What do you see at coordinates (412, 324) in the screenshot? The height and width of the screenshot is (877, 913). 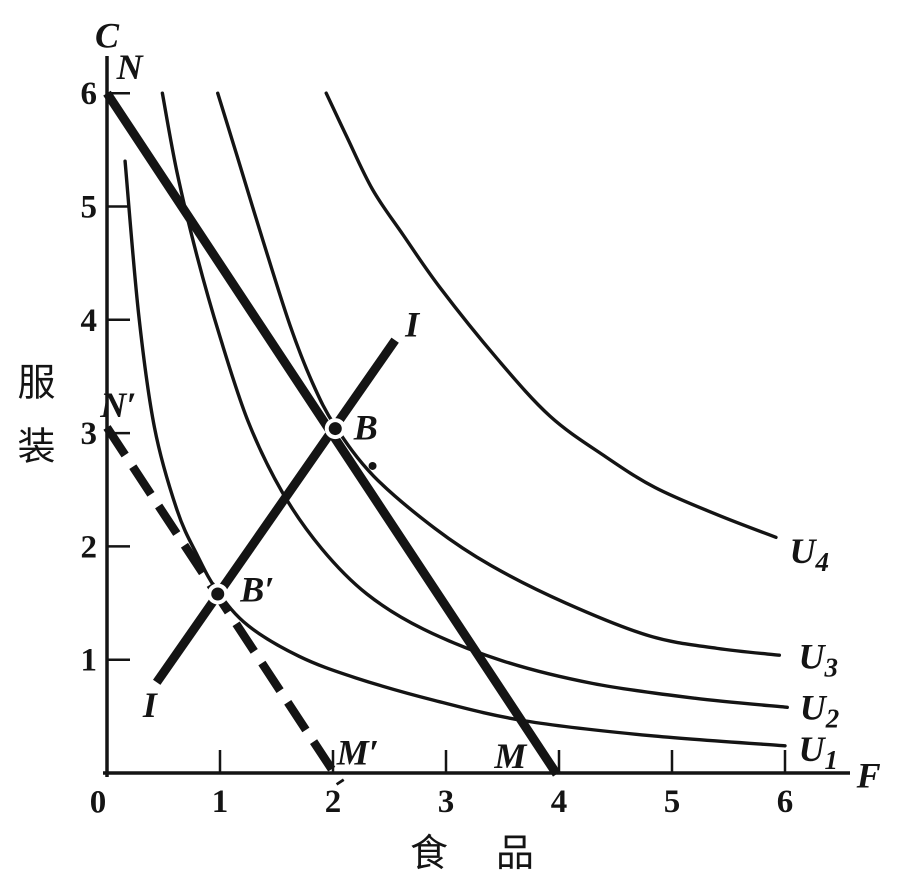 I see `income-line-label-top: I` at bounding box center [412, 324].